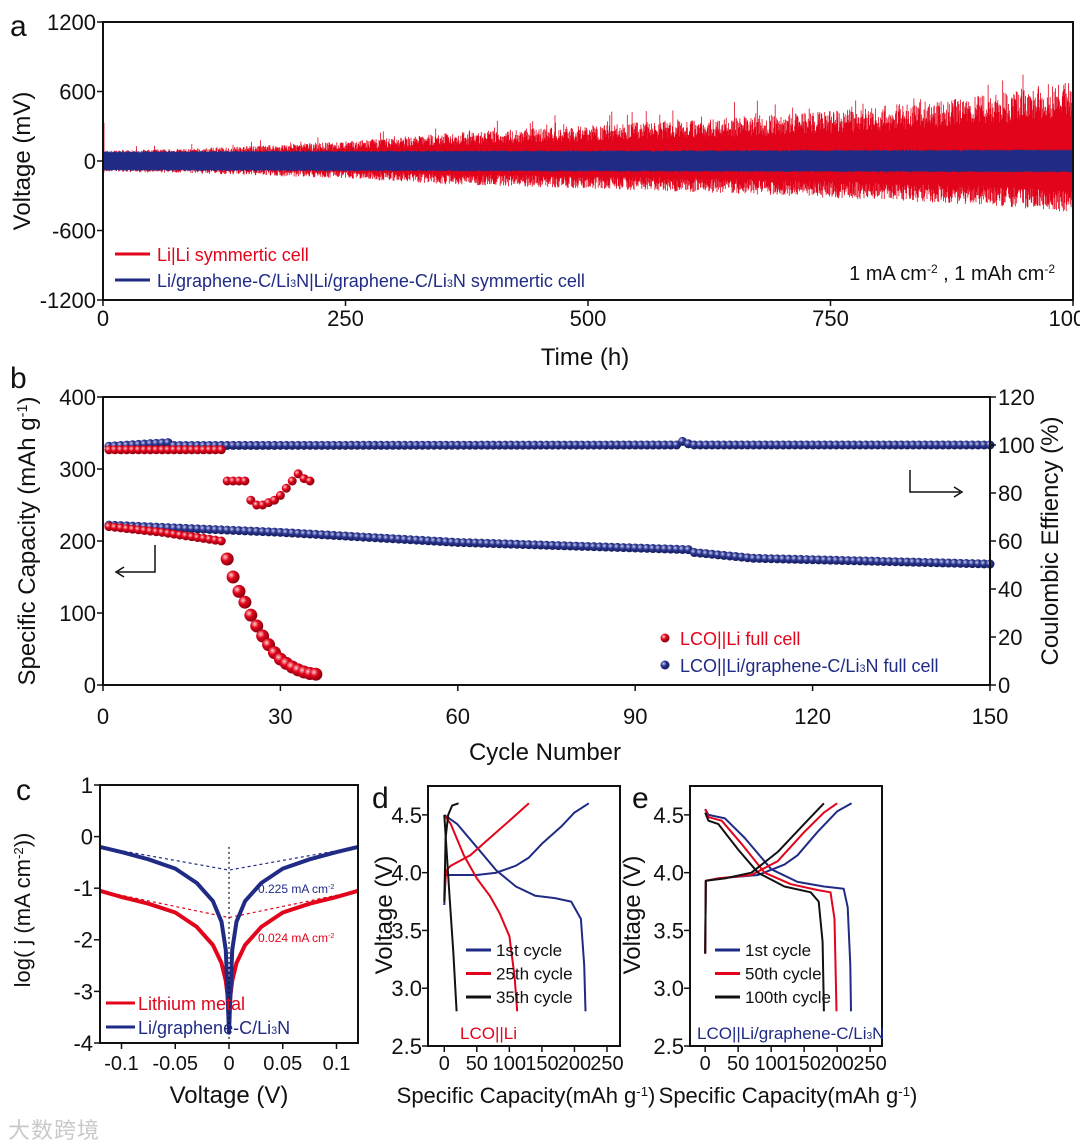  What do you see at coordinates (18, 378) in the screenshot?
I see `panel-label-b: b` at bounding box center [18, 378].